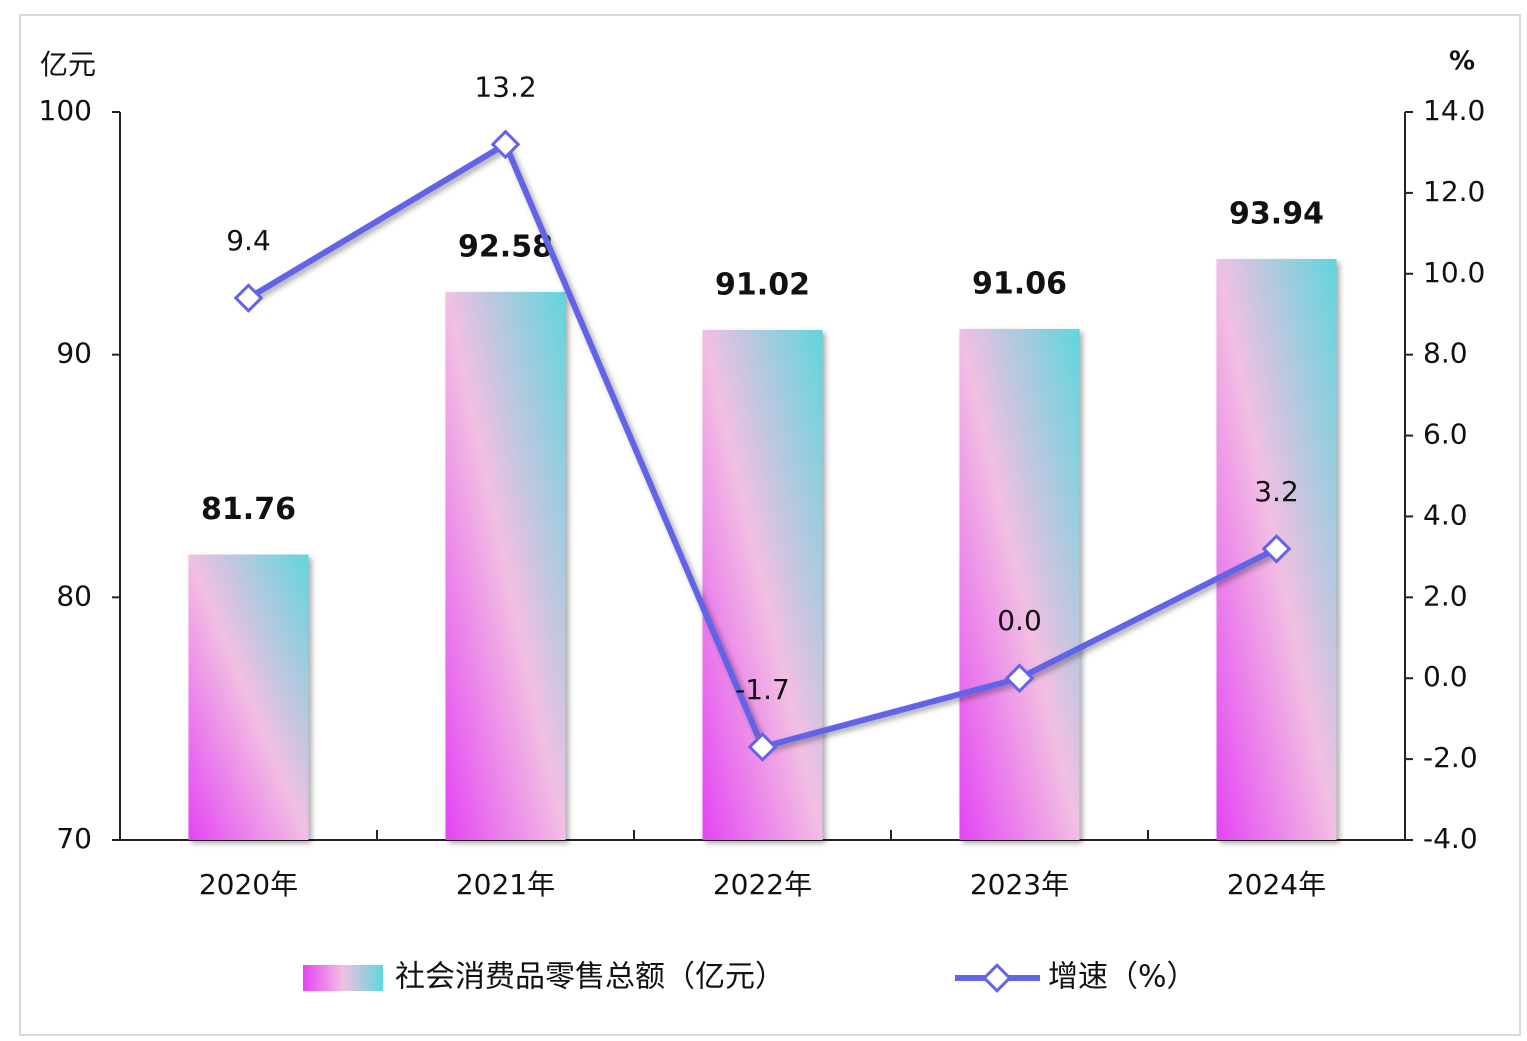 This screenshot has width=1527, height=1041. I want to click on bar-value-label: 92.58, so click(505, 247).